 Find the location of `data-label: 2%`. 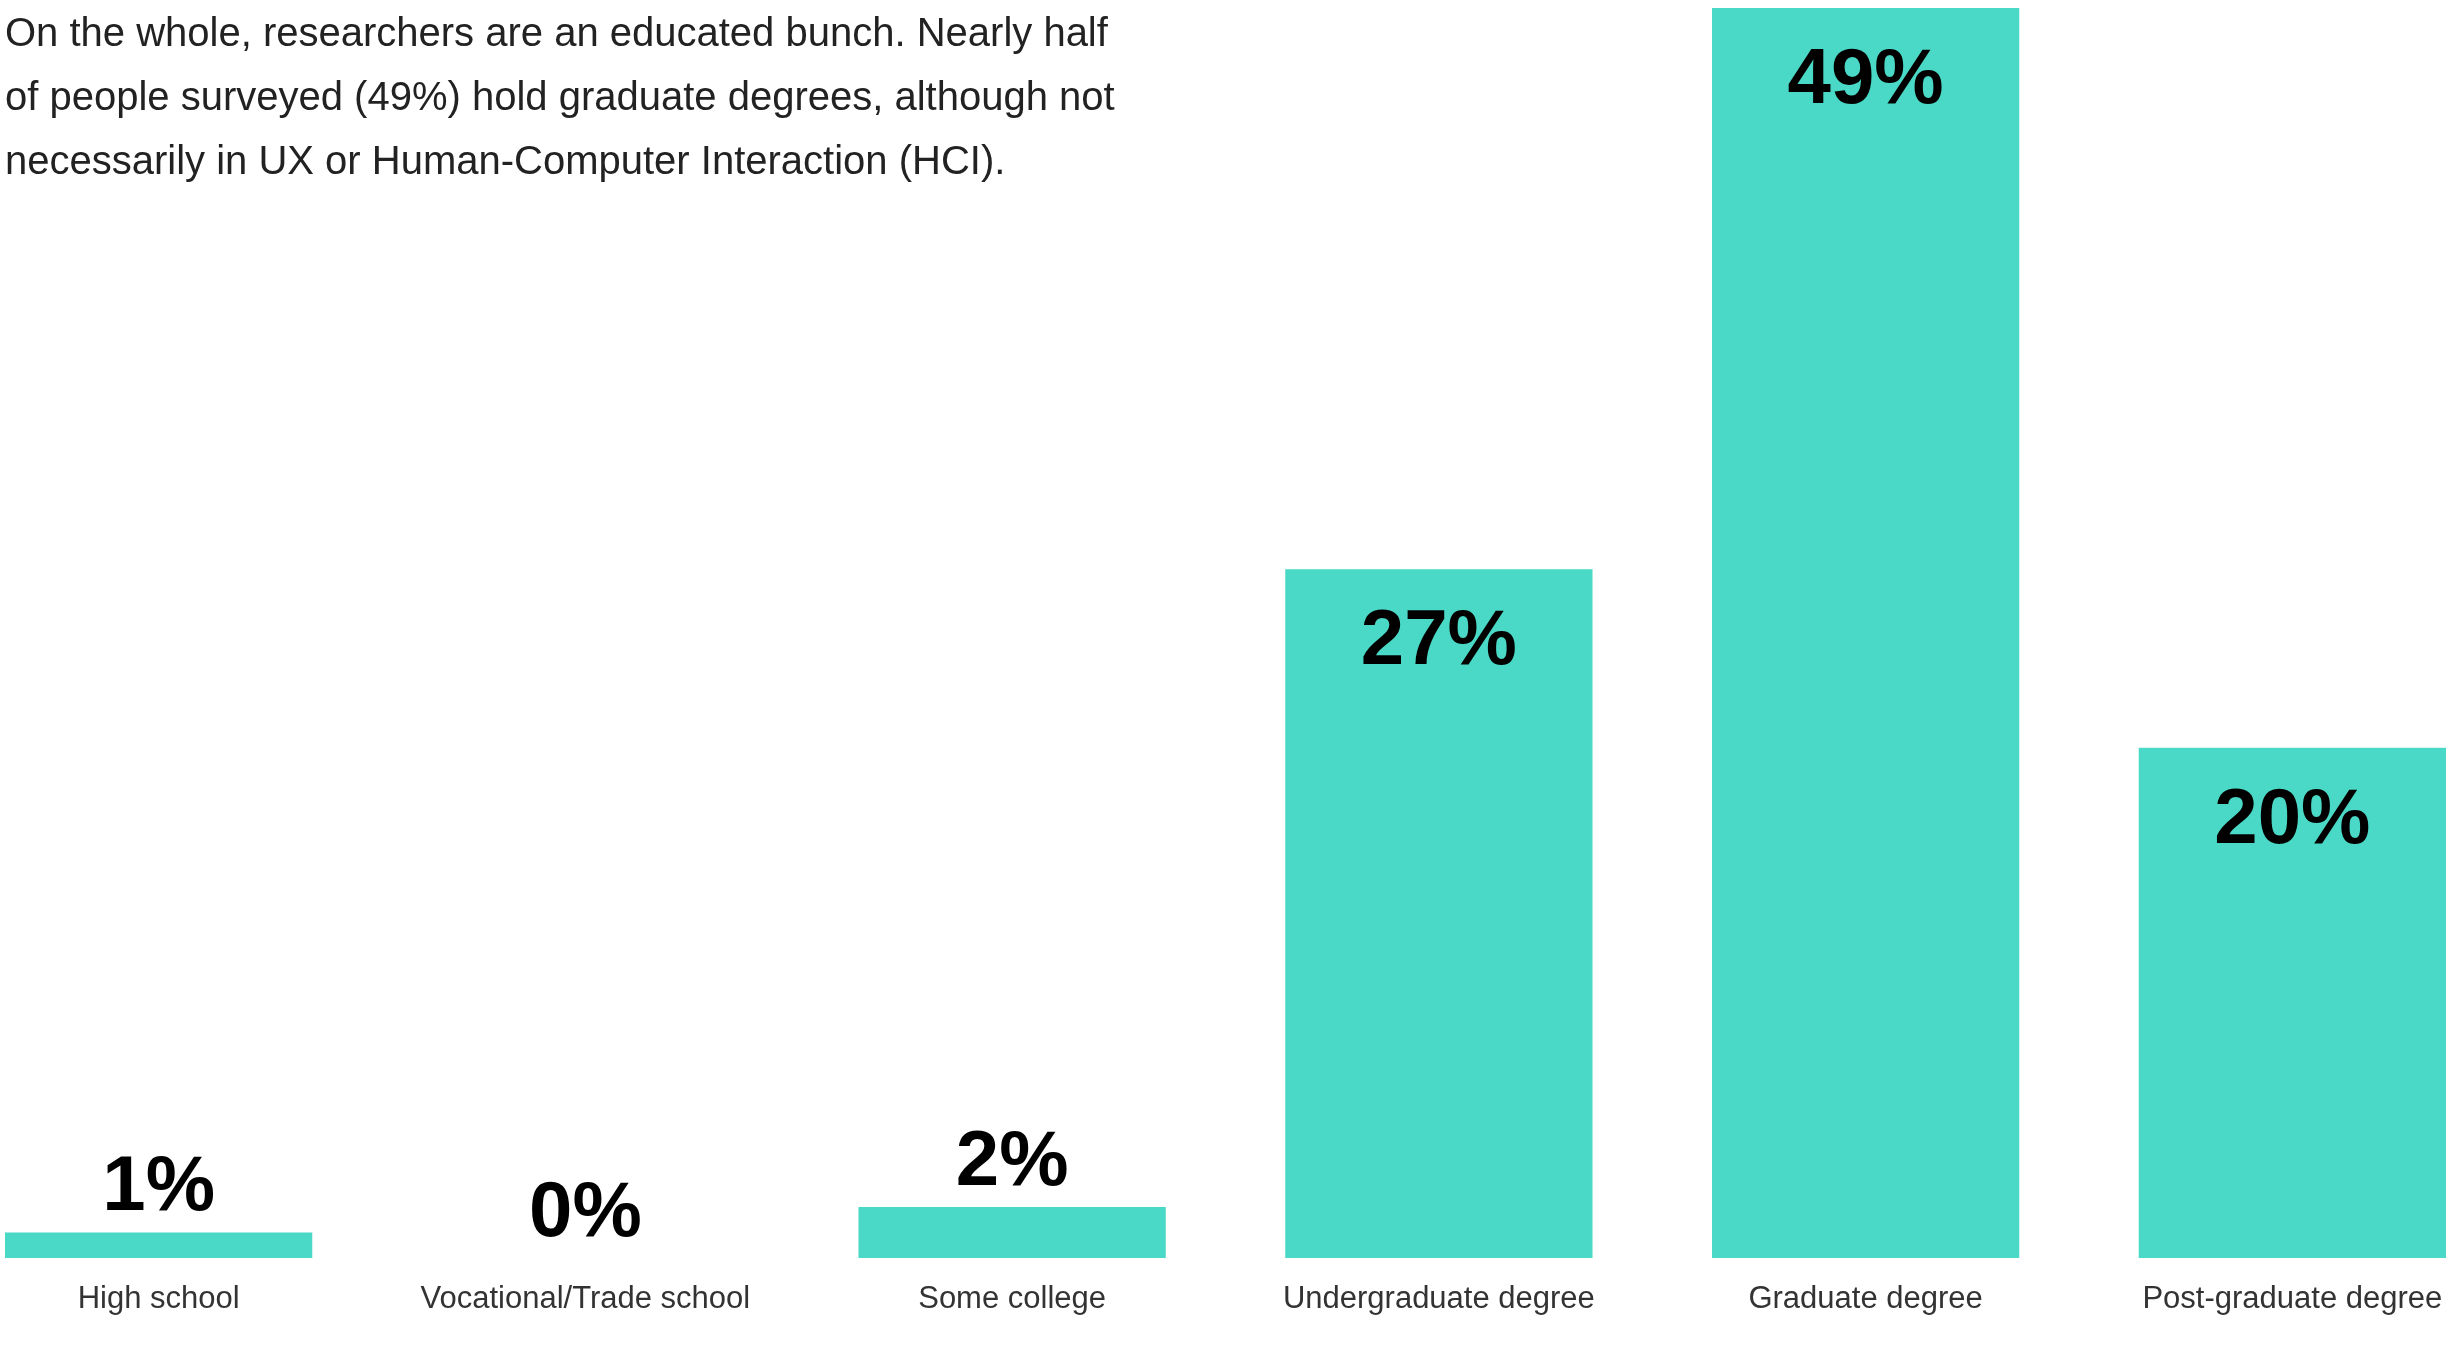

data-label: 2% is located at coordinates (1012, 1157).